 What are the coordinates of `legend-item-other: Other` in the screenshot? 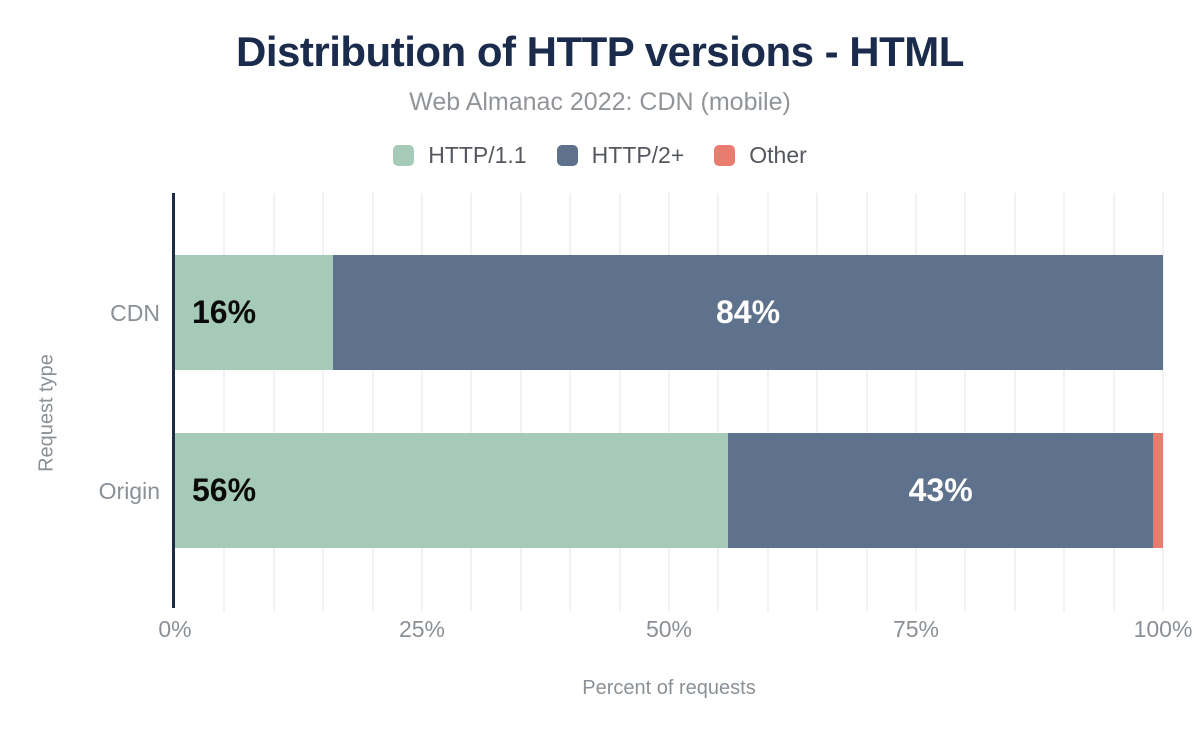 It's located at (760, 155).